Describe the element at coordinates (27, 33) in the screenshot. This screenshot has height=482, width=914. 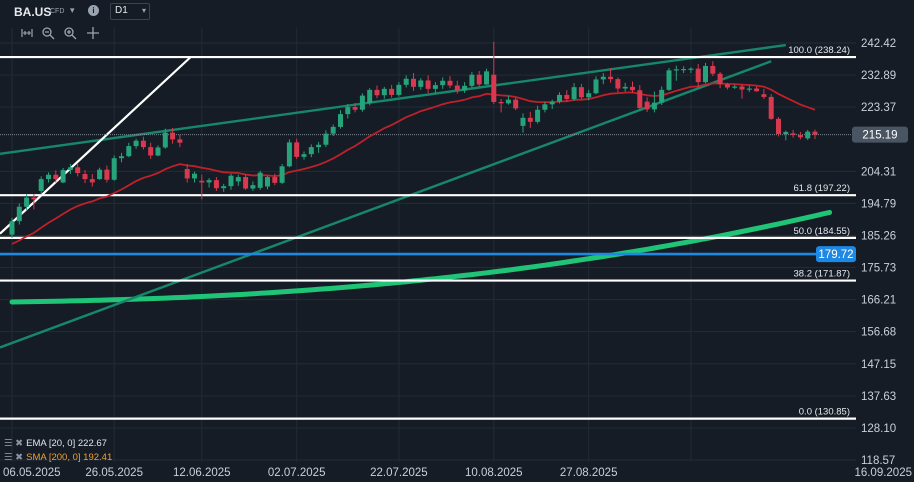
I see `indicators-icon` at that location.